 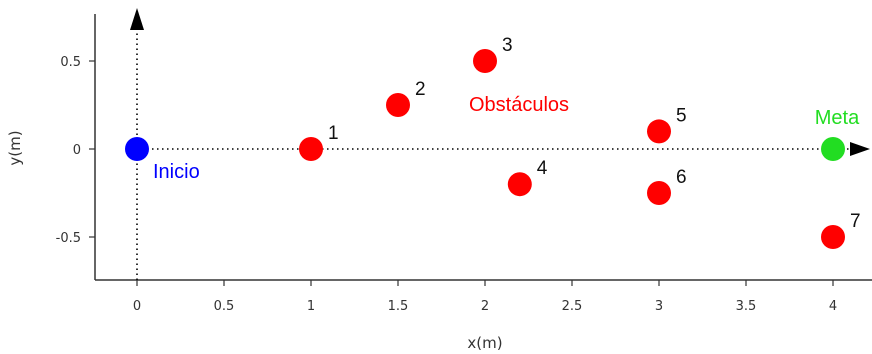 What do you see at coordinates (572, 306) in the screenshot?
I see `x-tick-label: 2.5` at bounding box center [572, 306].